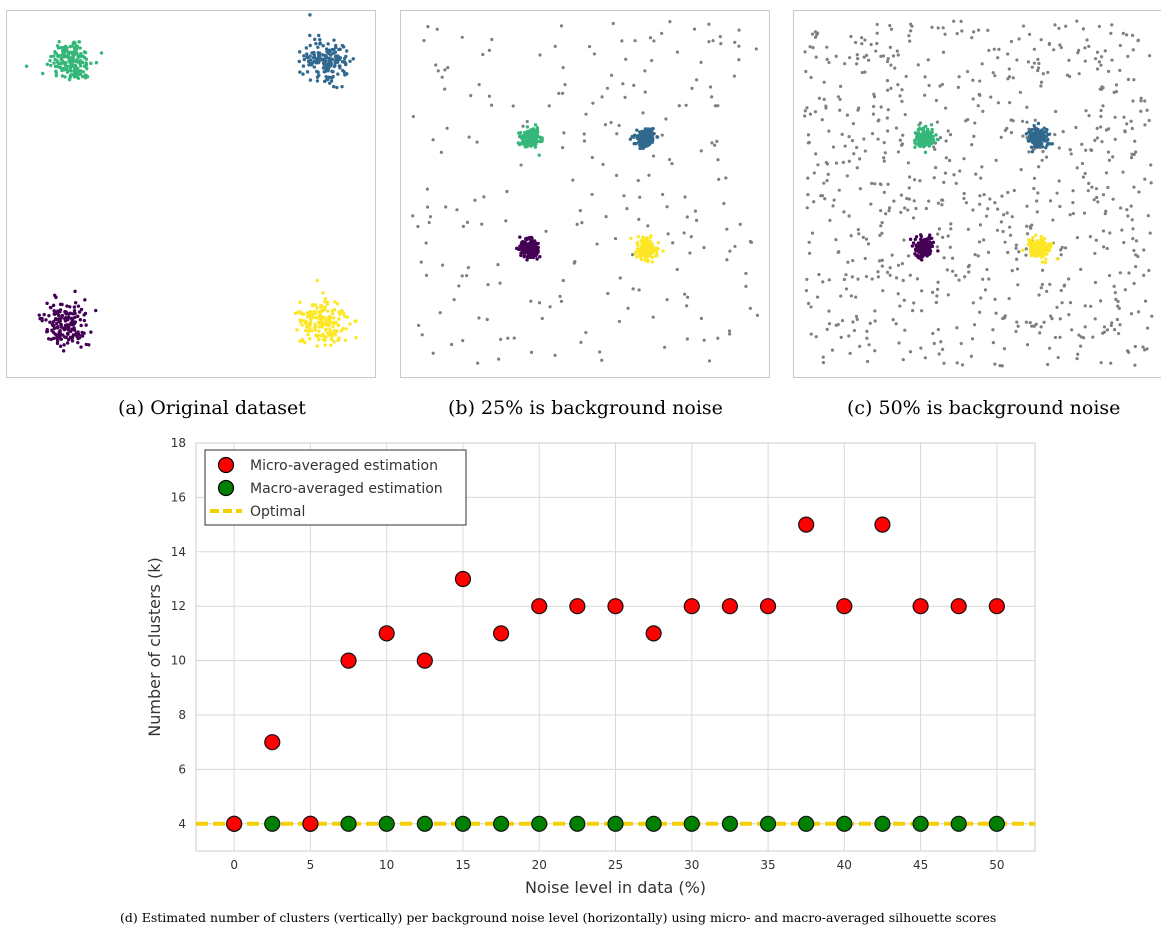 Image resolution: width=1161 pixels, height=952 pixels. I want to click on caption-noise-25: (b) 25% is background noise, so click(585, 408).